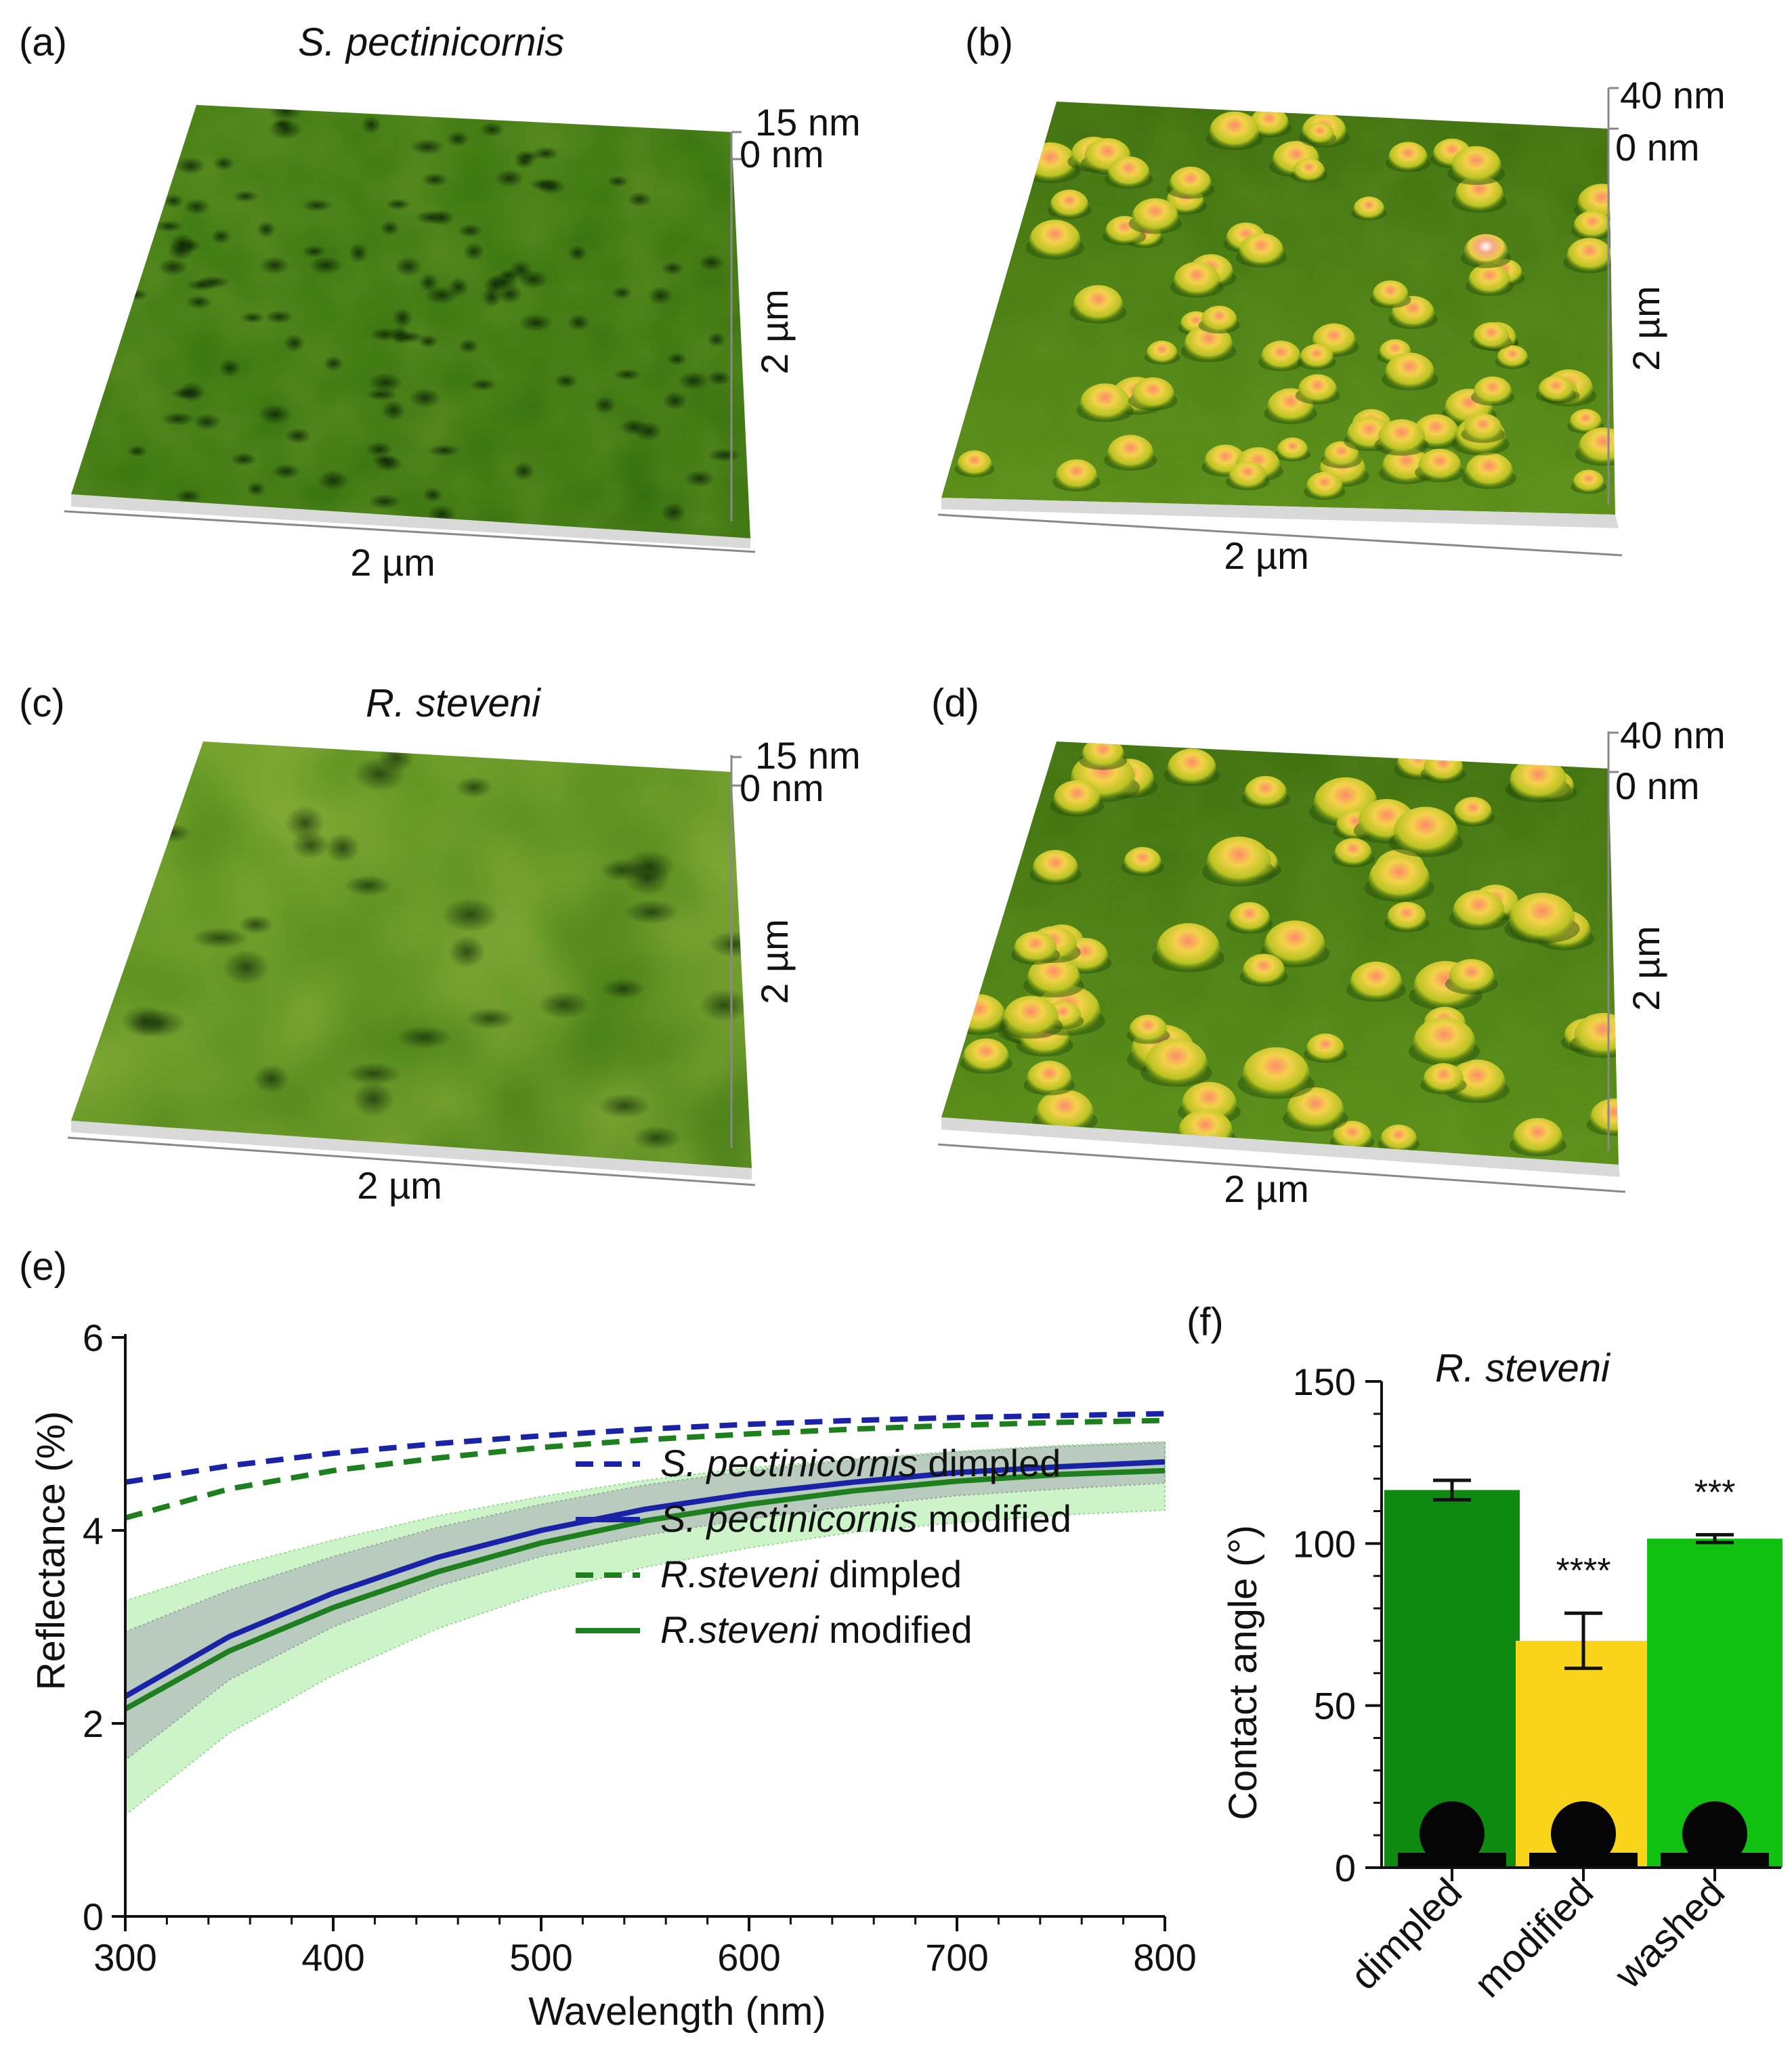  I want to click on panel-a-title: S. pectinicornis, so click(431, 42).